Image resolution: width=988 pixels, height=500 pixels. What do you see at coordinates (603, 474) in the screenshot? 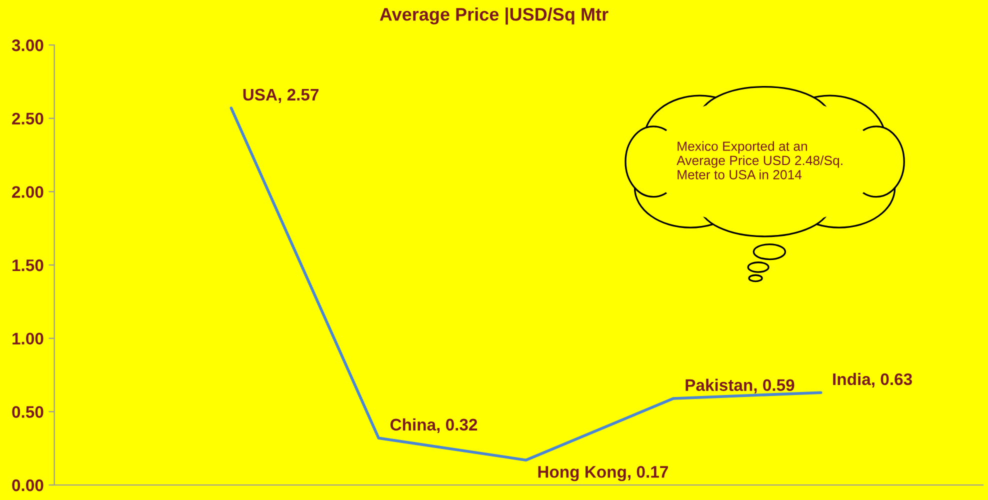
I see `text: Hong Kong, 0.17` at bounding box center [603, 474].